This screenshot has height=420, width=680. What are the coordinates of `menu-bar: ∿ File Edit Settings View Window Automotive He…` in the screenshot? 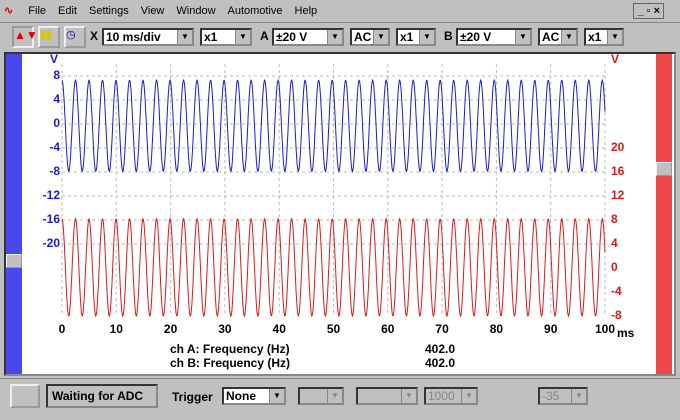 It's located at (340, 11).